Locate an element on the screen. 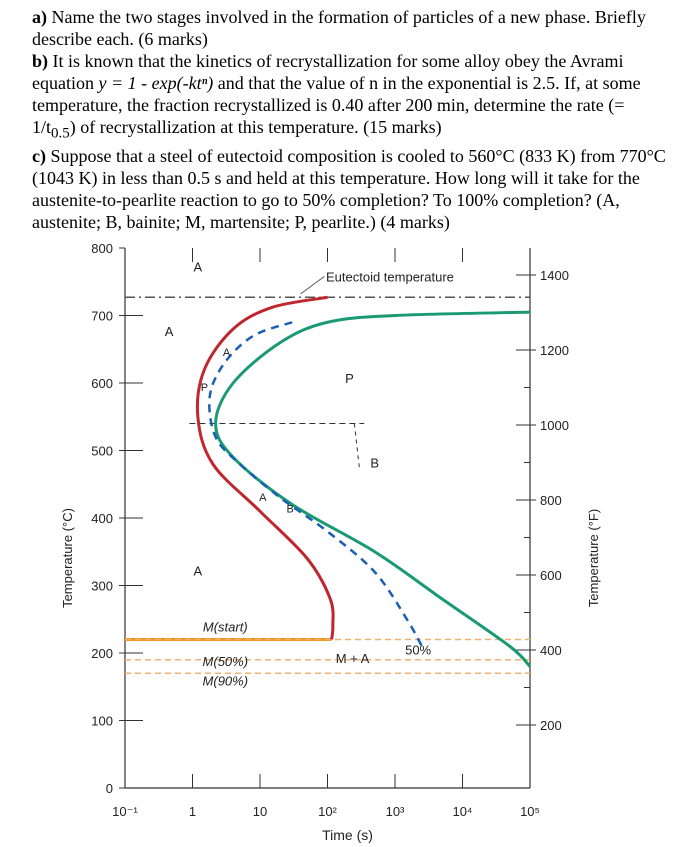 Image resolution: width=681 pixels, height=847 pixels. label-m-start: M(start) is located at coordinates (225, 627).